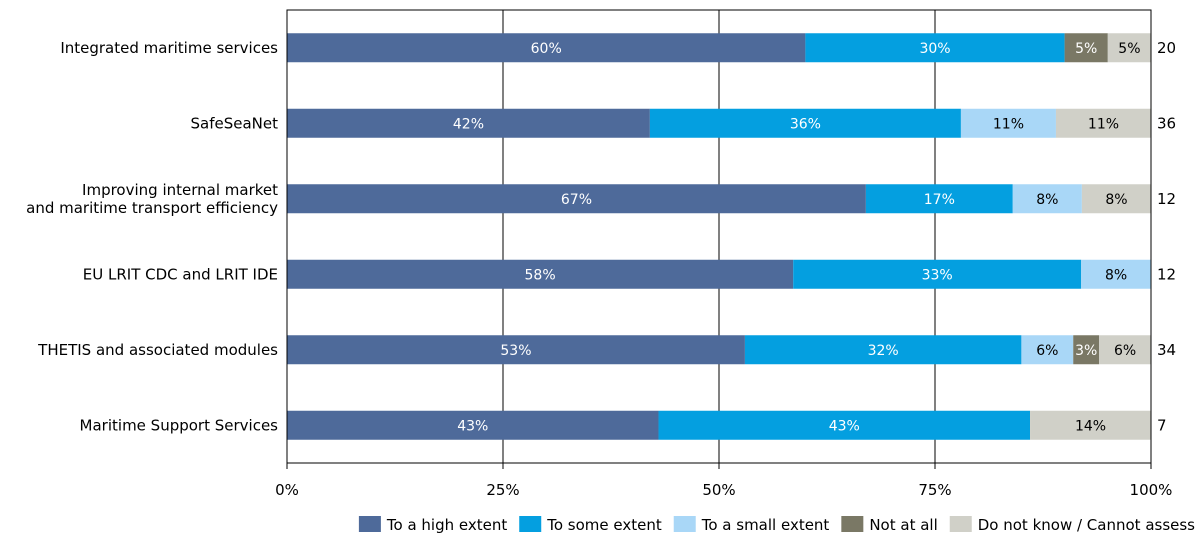  I want to click on count-label: 34, so click(1166, 350).